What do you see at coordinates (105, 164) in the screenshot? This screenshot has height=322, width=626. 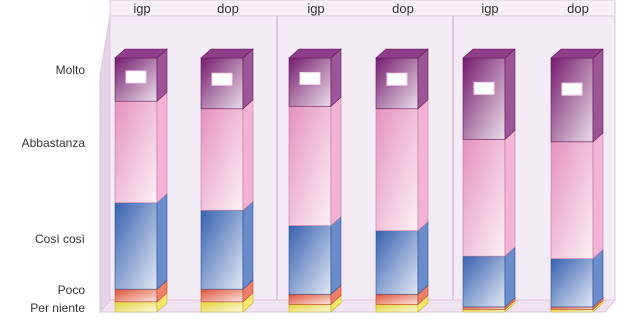 I see `side-wall` at bounding box center [105, 164].